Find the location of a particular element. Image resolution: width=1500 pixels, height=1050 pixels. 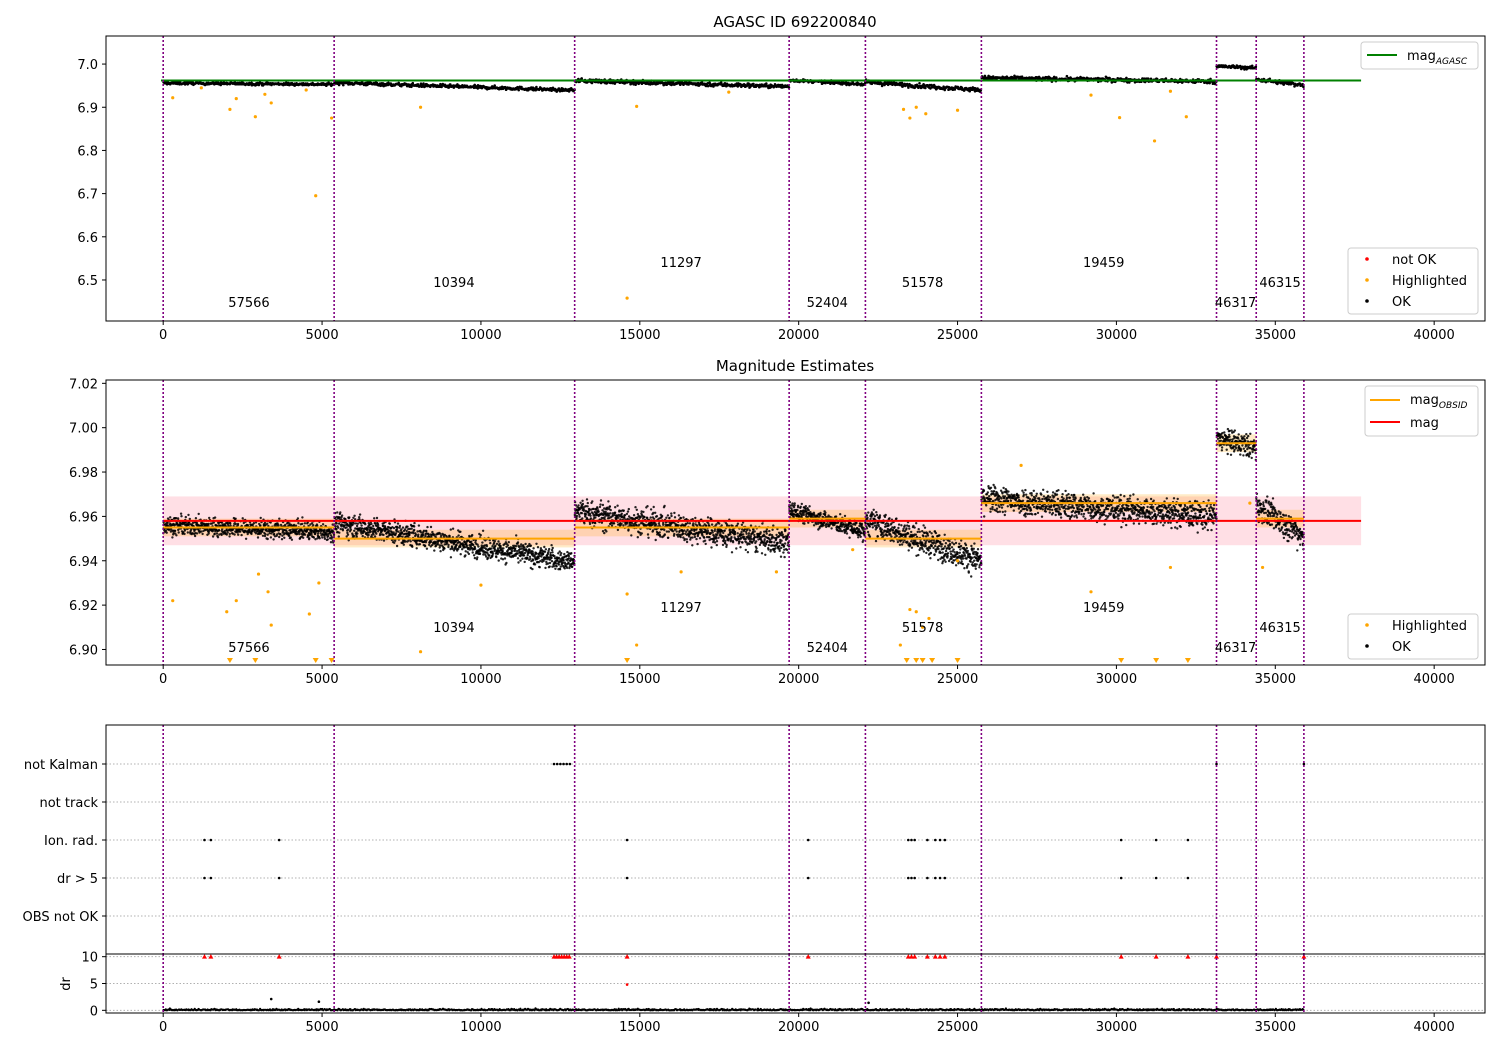

y-tick-label: 6.6 is located at coordinates (87, 238).